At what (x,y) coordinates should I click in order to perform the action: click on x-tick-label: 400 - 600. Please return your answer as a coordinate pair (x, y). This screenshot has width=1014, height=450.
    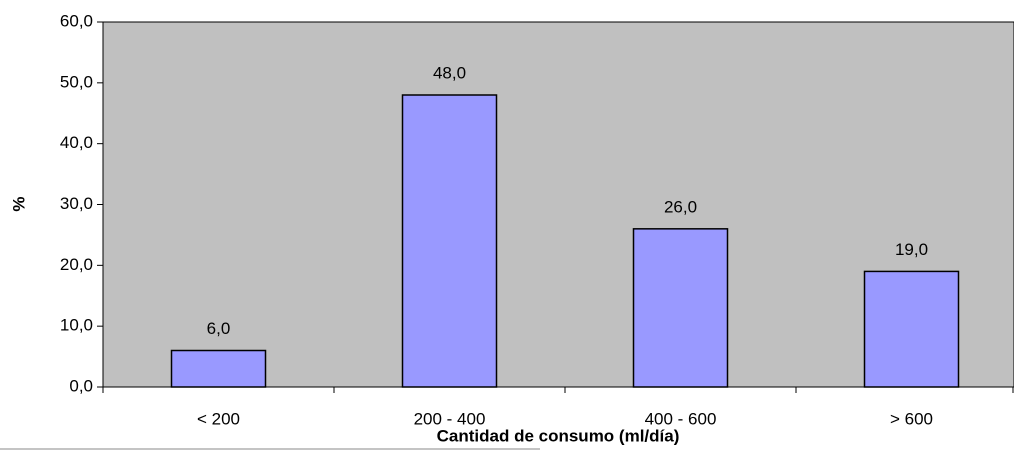
    Looking at the image, I should click on (681, 418).